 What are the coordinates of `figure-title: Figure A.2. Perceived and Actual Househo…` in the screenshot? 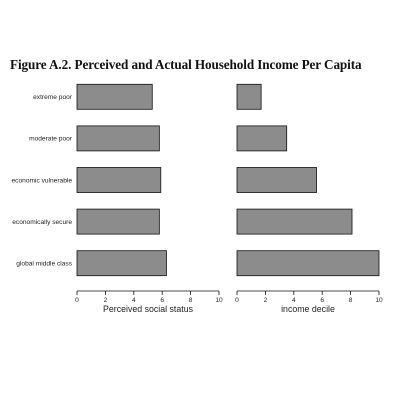 It's located at (186, 64).